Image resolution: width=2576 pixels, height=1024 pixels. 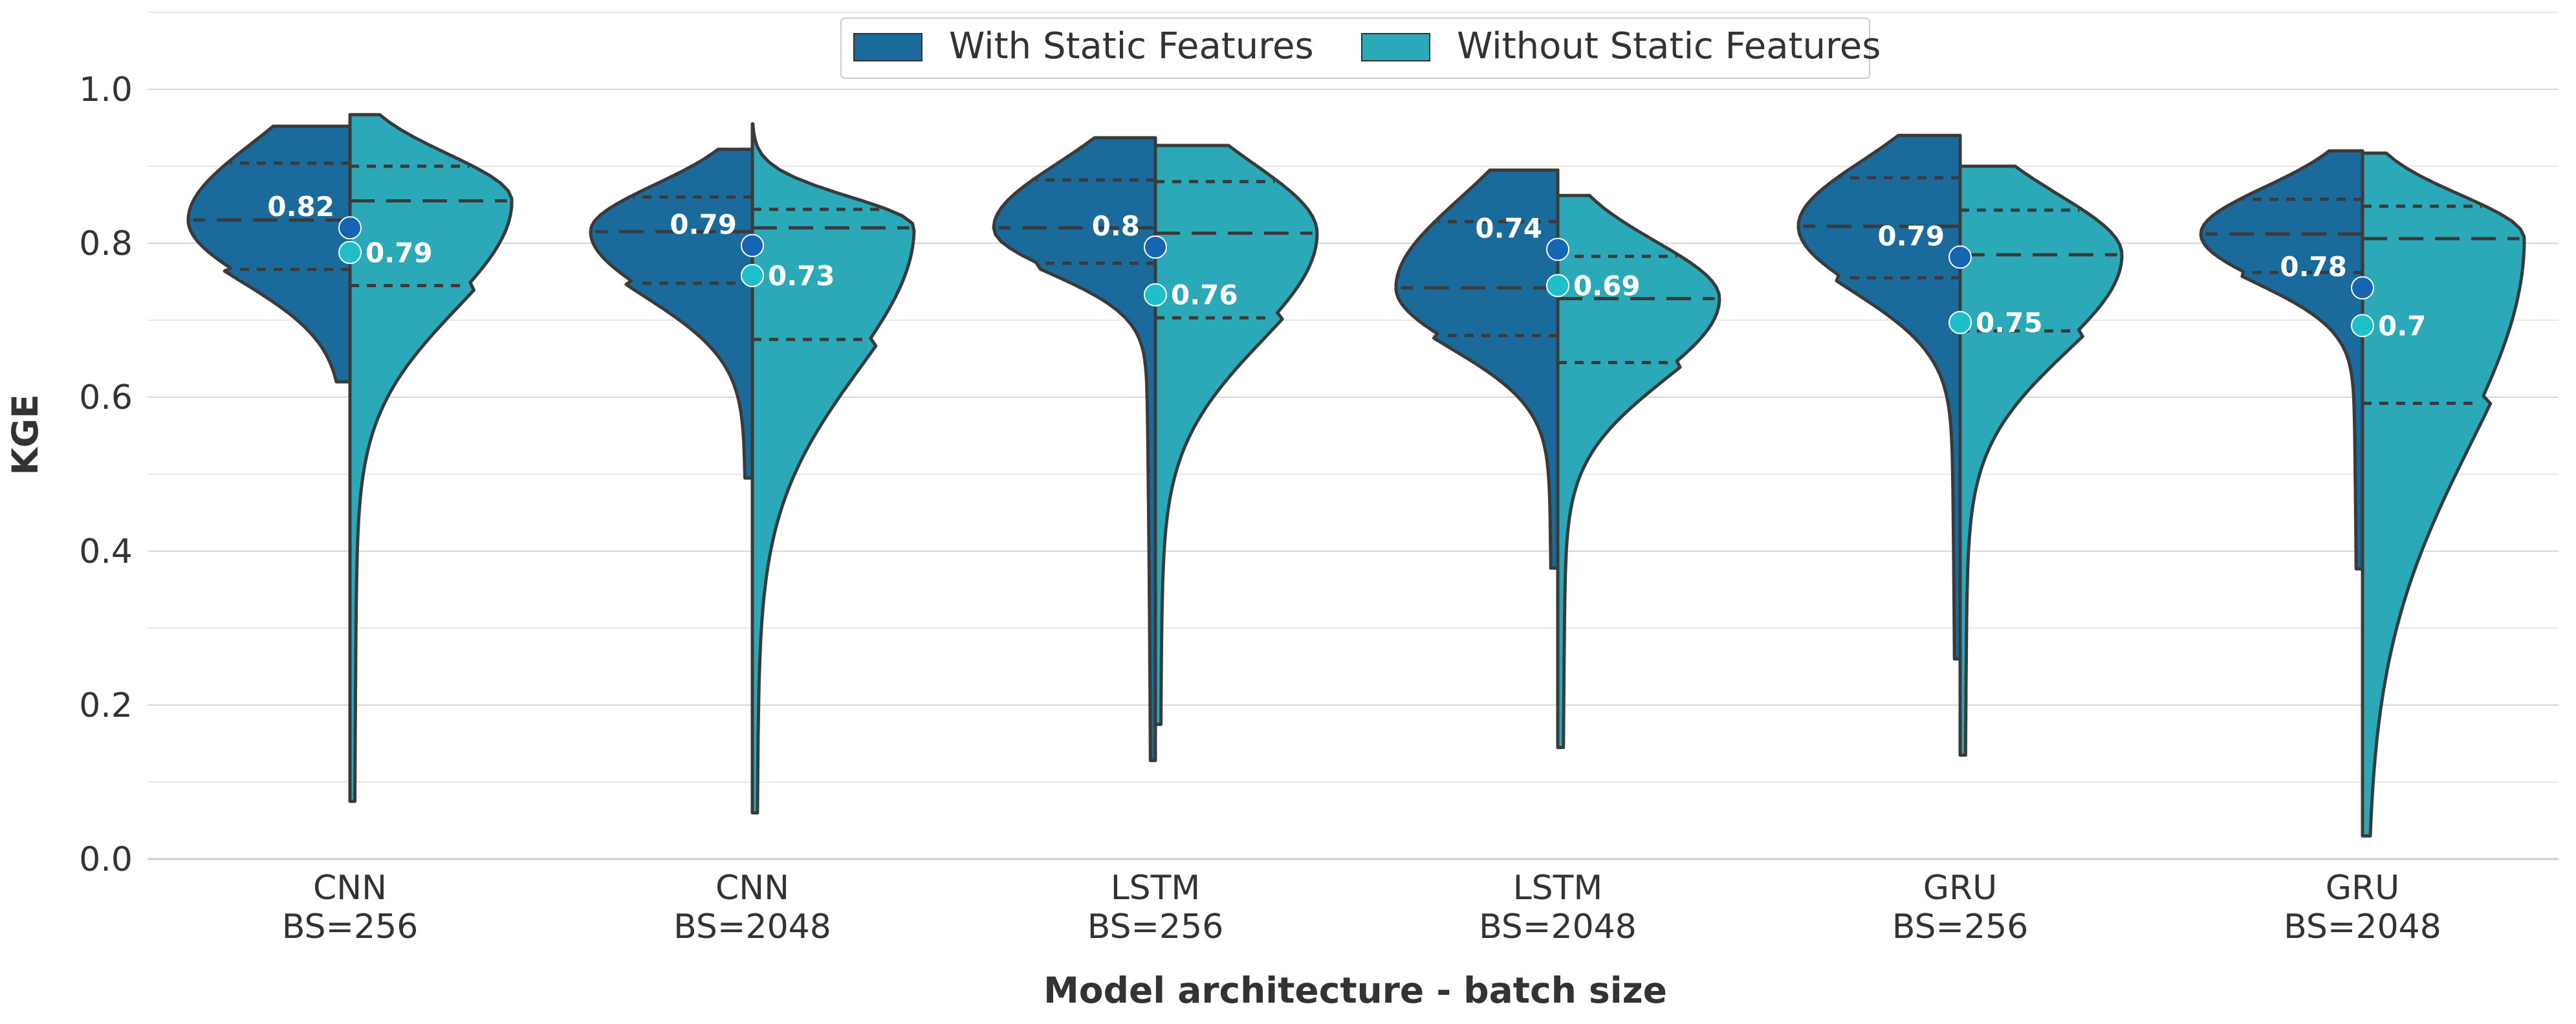 What do you see at coordinates (106, 551) in the screenshot?
I see `y-tick-label: 0.4` at bounding box center [106, 551].